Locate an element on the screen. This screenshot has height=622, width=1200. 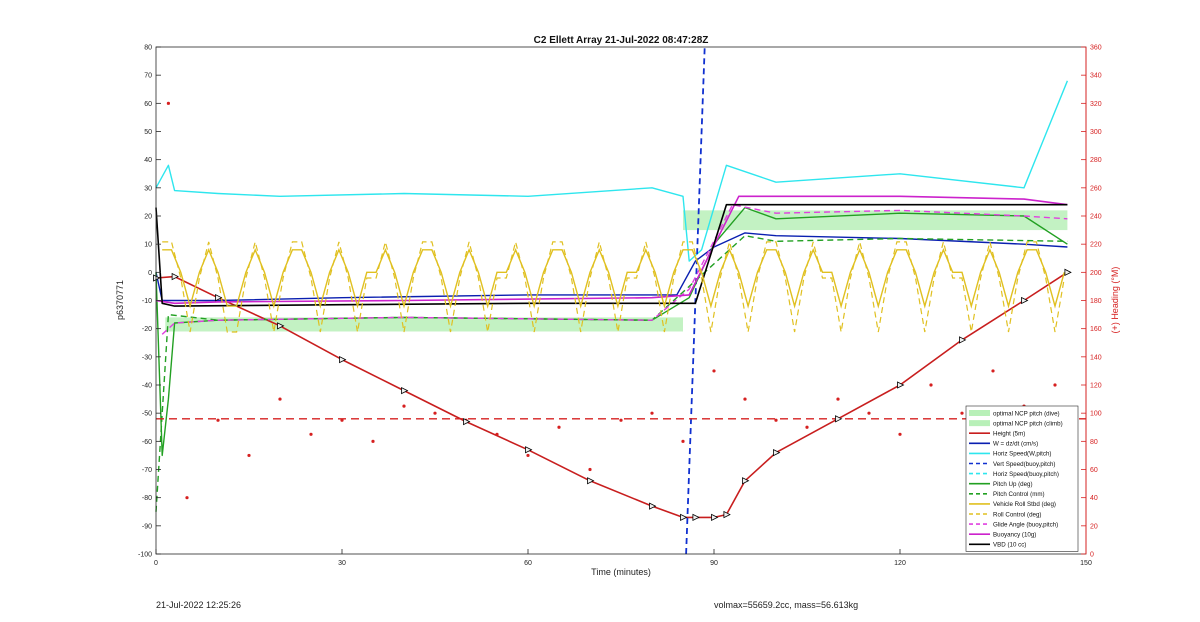
y-right-tick-label: 20 is located at coordinates (1094, 526).